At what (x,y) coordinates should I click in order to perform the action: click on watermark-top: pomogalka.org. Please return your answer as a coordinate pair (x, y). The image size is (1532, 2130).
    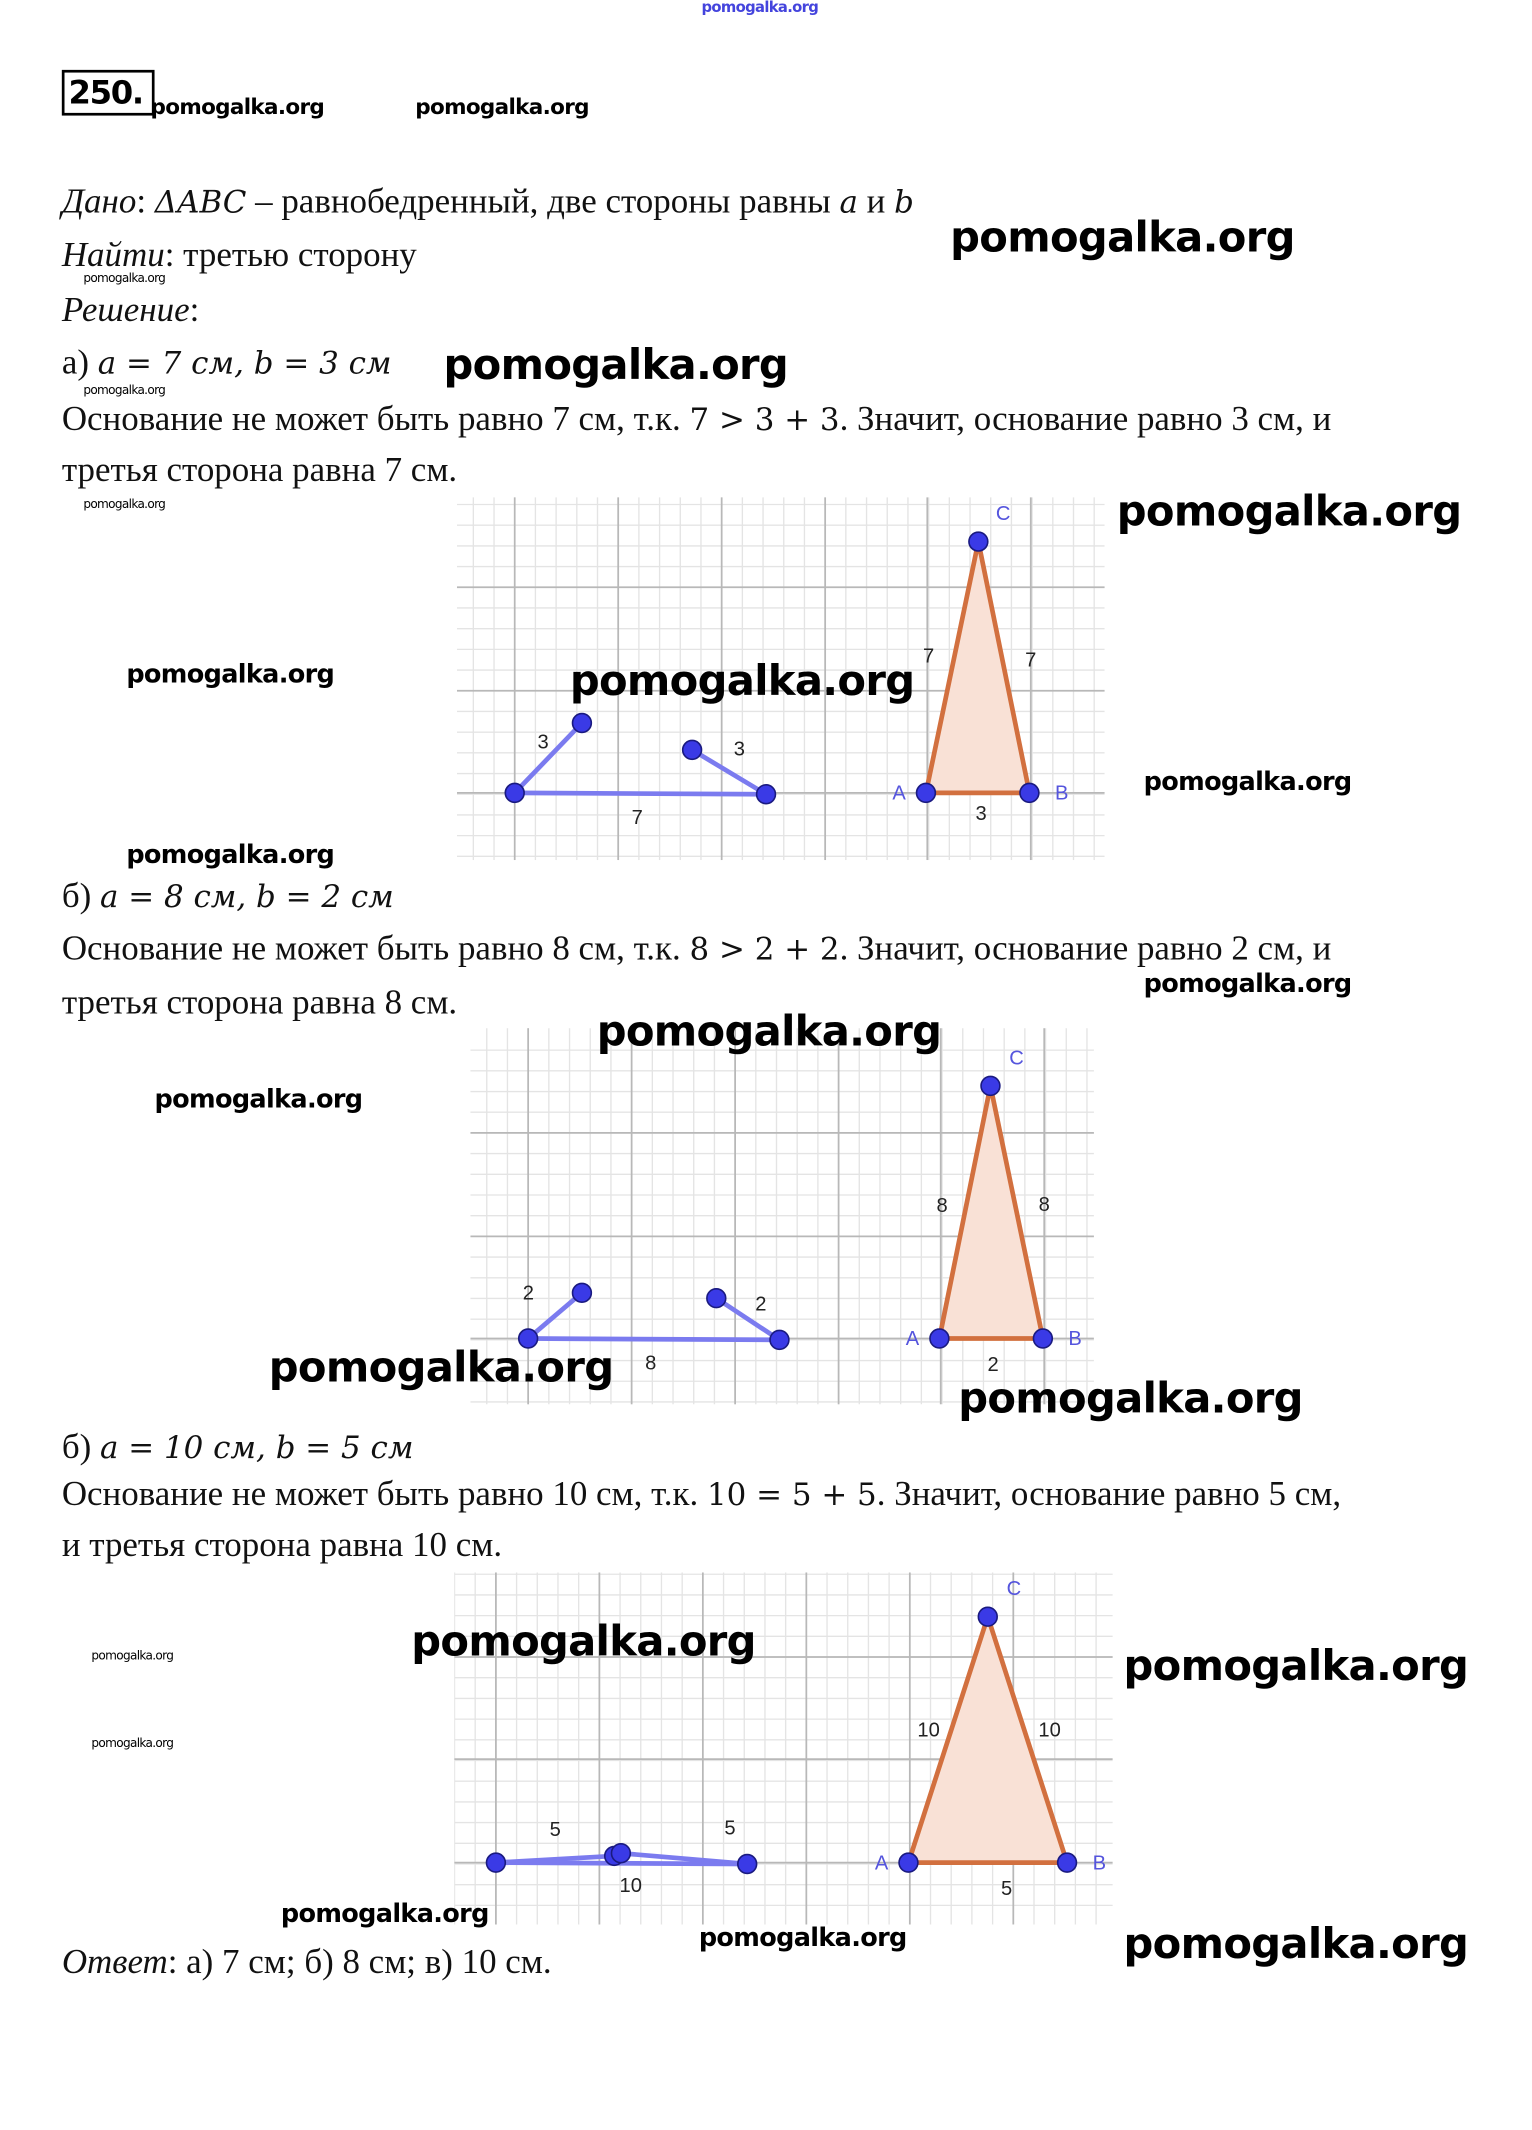
    Looking at the image, I should click on (760, 8).